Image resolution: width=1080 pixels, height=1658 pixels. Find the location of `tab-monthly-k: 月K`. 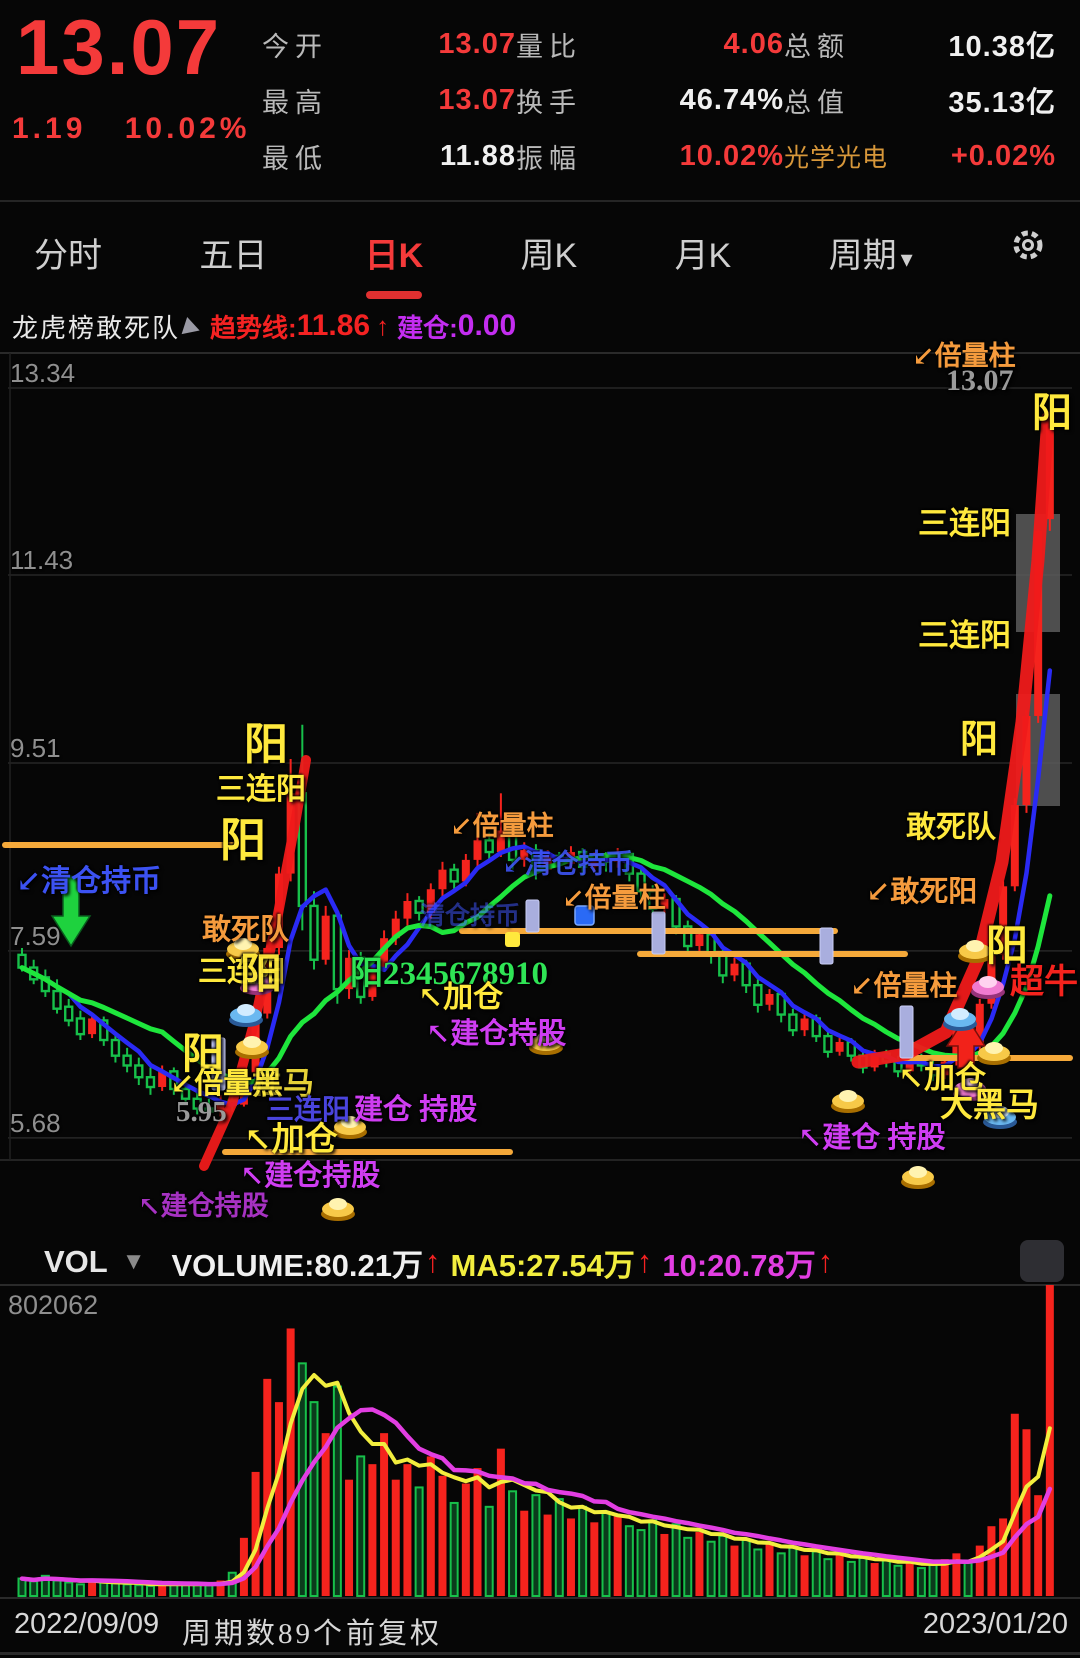

tab-monthly-k: 月K is located at coordinates (703, 255).